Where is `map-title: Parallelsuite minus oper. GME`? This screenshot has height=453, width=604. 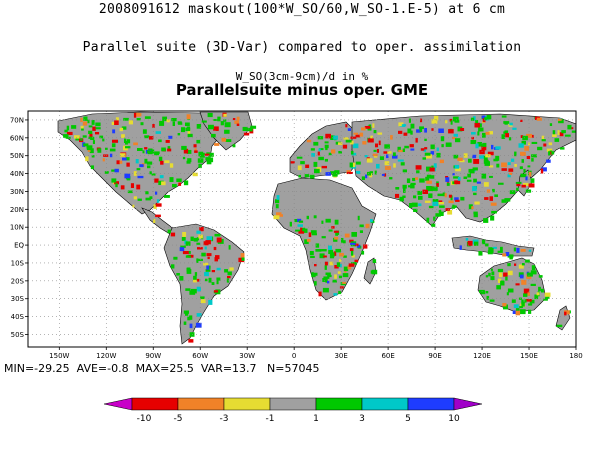 map-title: Parallelsuite minus oper. GME is located at coordinates (302, 90).